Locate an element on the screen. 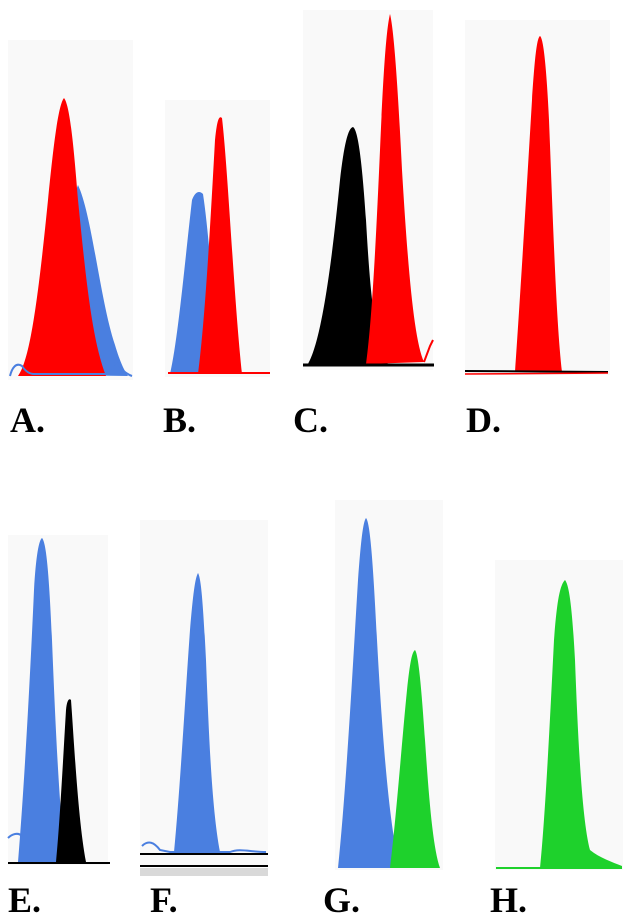 This screenshot has width=625, height=919. panel-f-chromatogram is located at coordinates (204, 698).